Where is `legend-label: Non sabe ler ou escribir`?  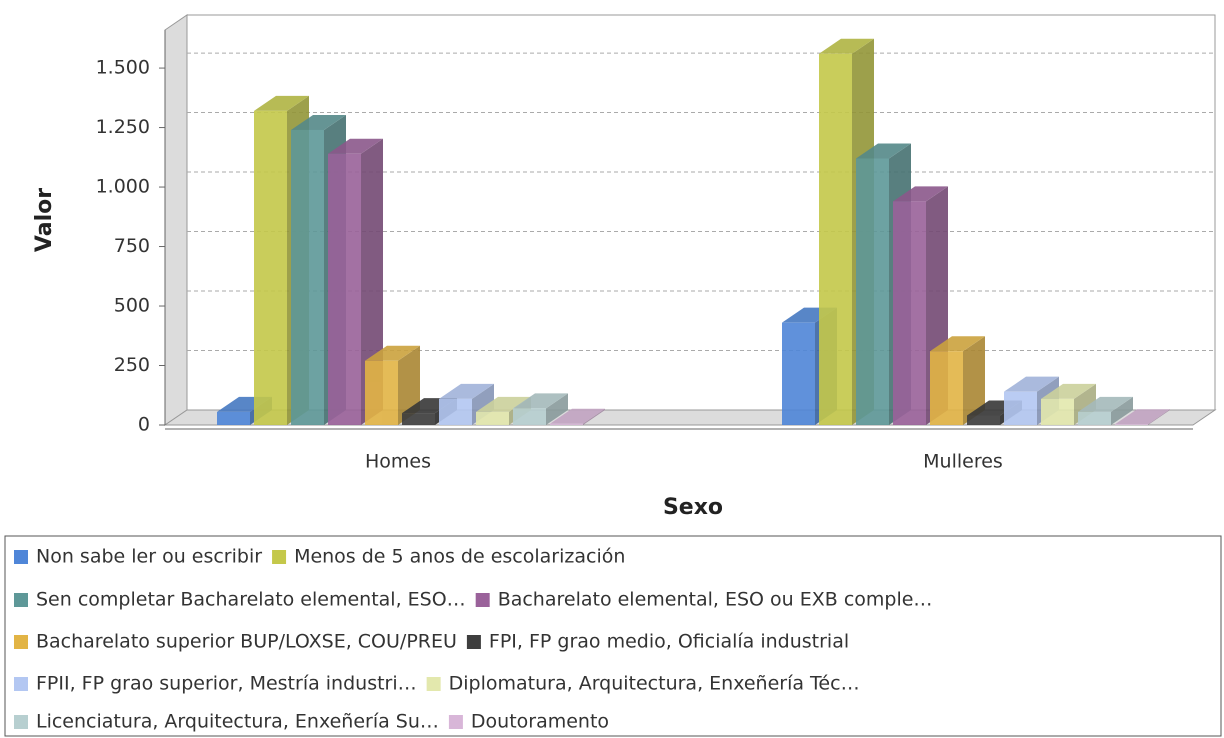
legend-label: Non sabe ler ou escribir is located at coordinates (149, 557).